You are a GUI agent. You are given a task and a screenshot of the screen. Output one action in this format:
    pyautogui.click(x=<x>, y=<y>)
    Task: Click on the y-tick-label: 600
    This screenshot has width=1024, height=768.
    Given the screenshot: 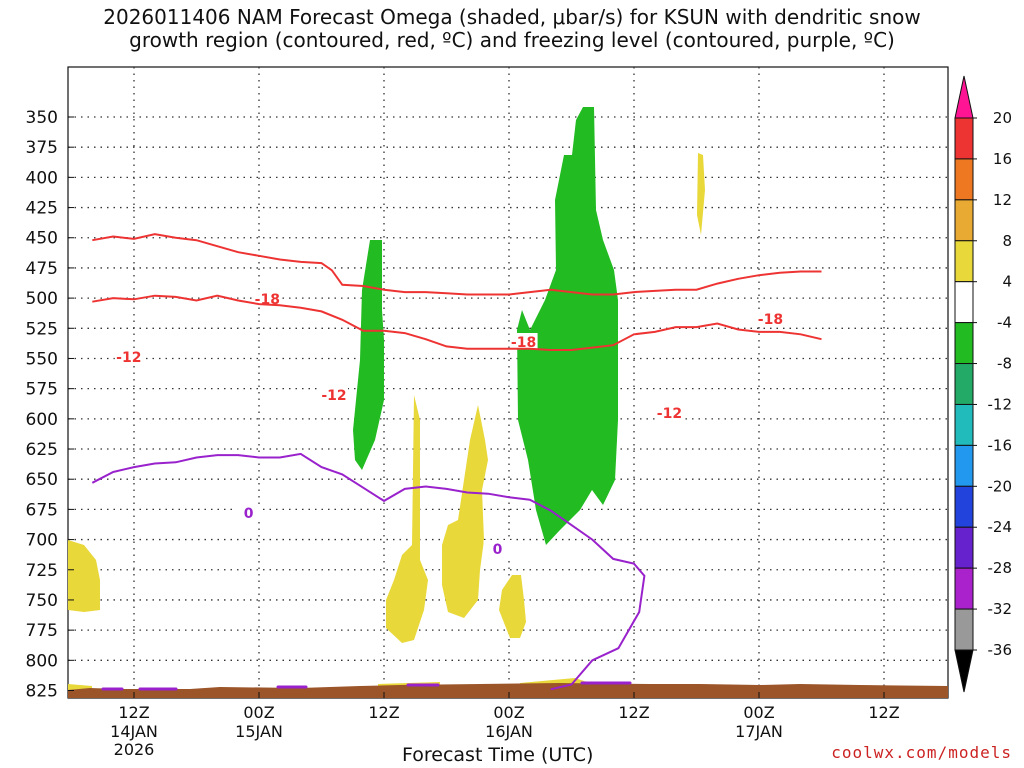 What is the action you would take?
    pyautogui.click(x=42, y=420)
    